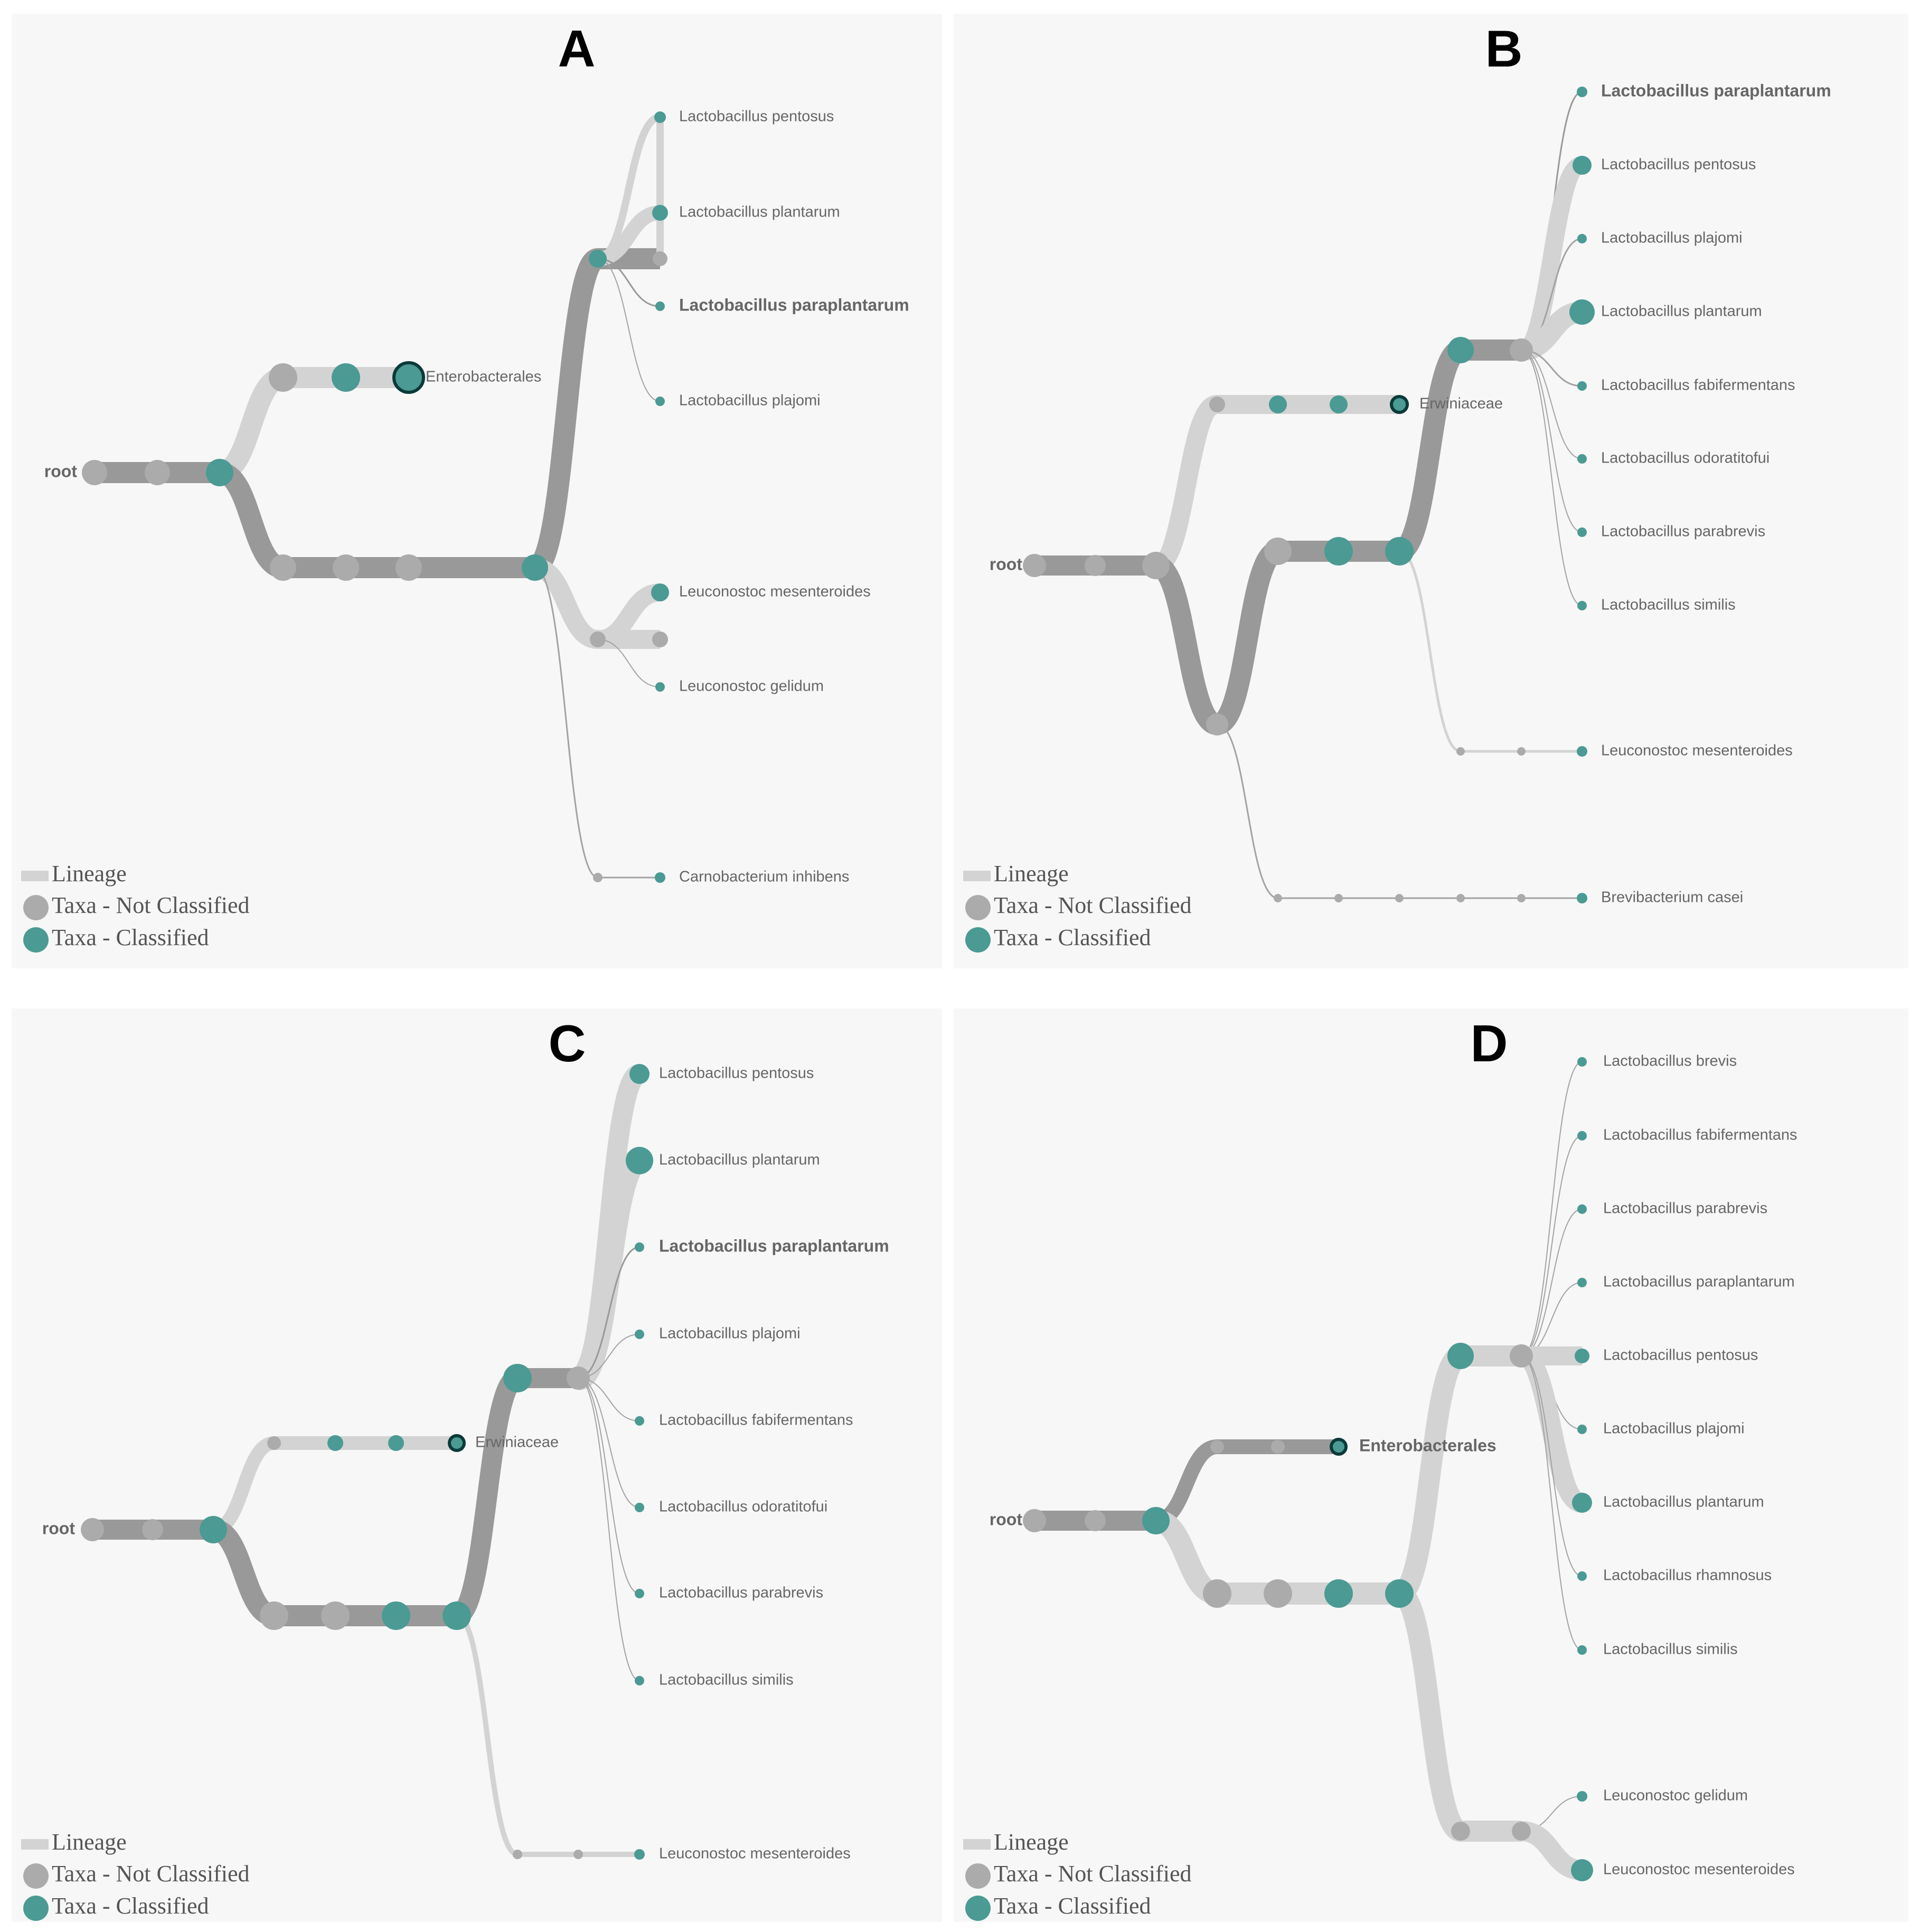 This screenshot has width=1920, height=1932. I want to click on leaf-label: Brevibacterium casei, so click(1672, 898).